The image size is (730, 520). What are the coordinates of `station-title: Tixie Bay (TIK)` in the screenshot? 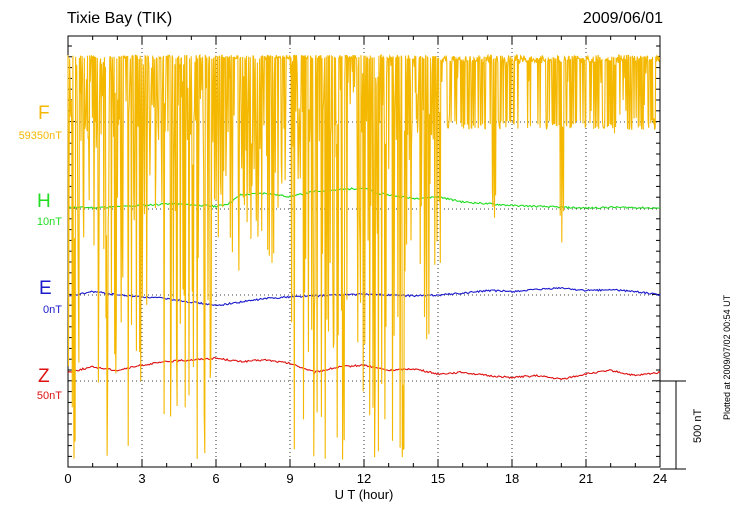 It's located at (120, 18).